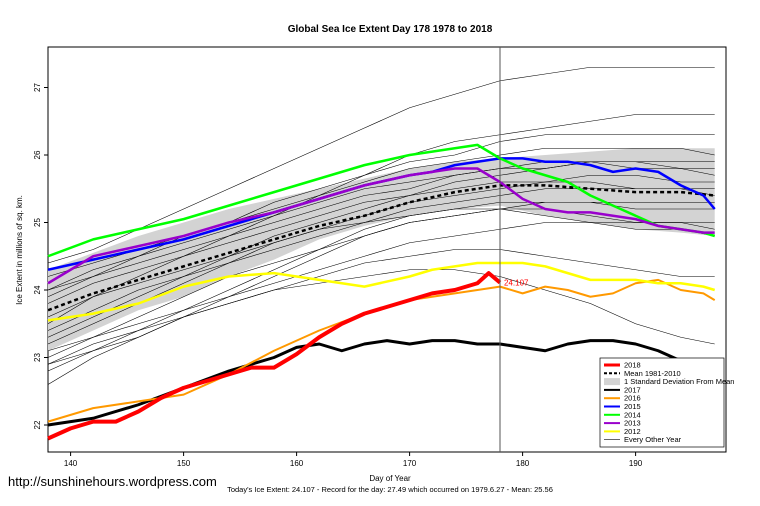 The height and width of the screenshot is (506, 760). Describe the element at coordinates (632, 406) in the screenshot. I see `legend-label: 2015` at that location.